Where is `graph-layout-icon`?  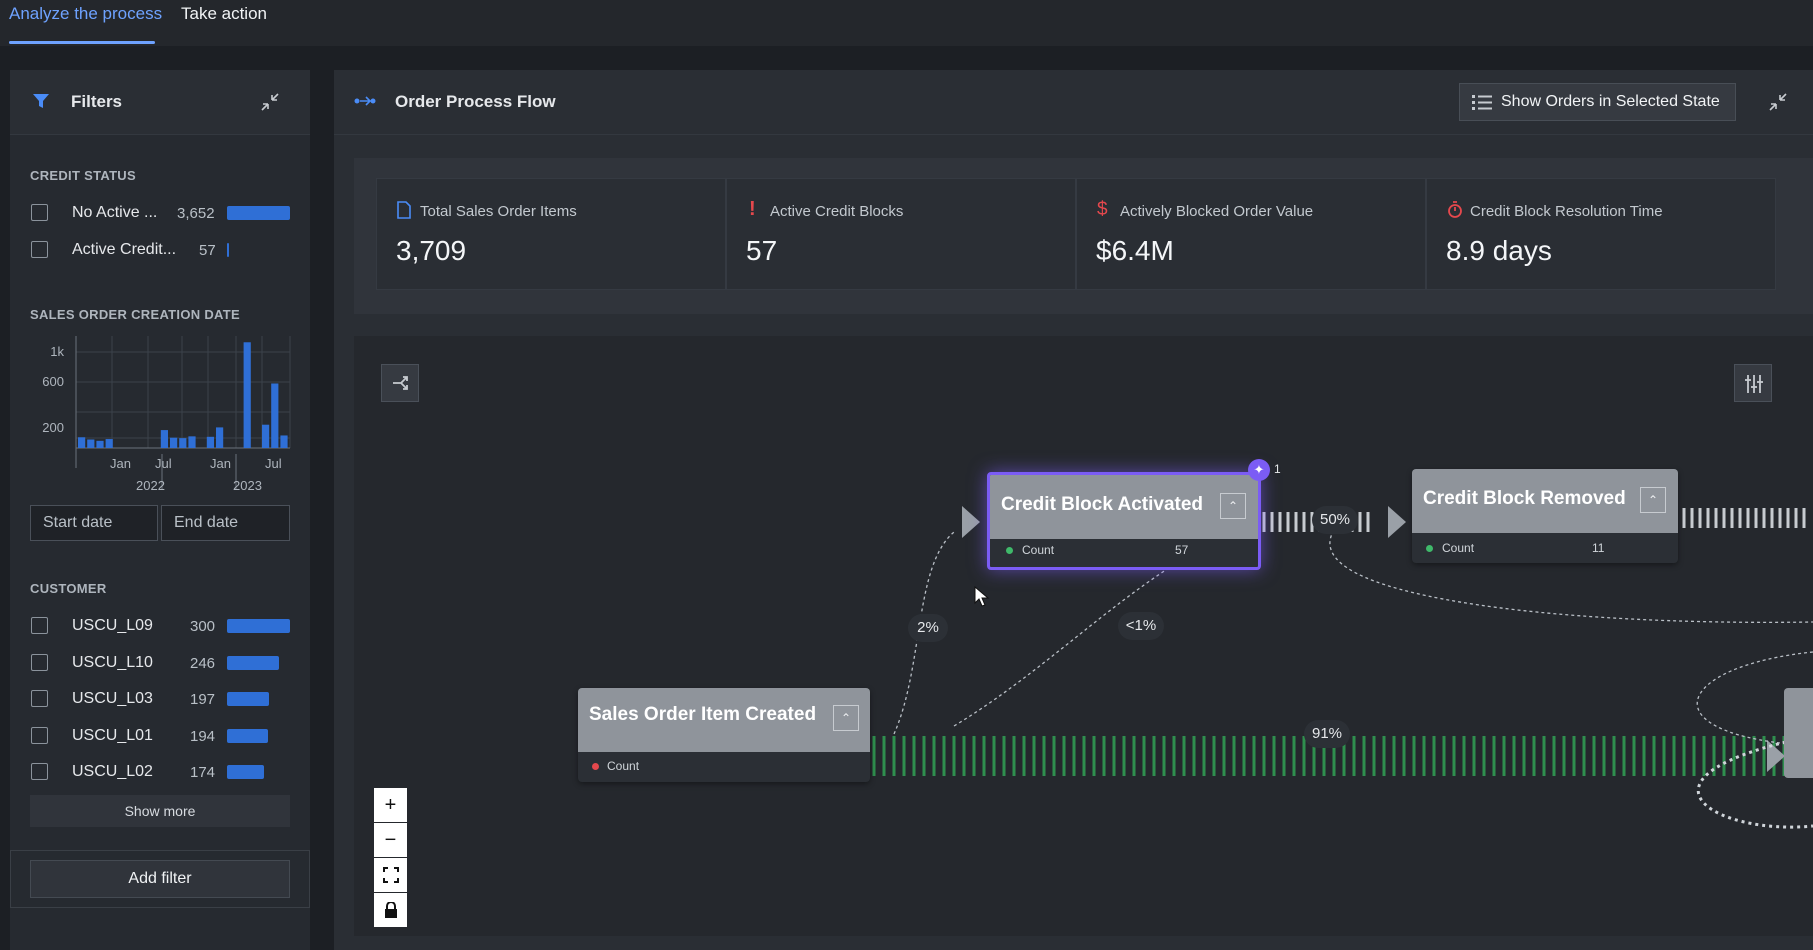
graph-layout-icon is located at coordinates (400, 383).